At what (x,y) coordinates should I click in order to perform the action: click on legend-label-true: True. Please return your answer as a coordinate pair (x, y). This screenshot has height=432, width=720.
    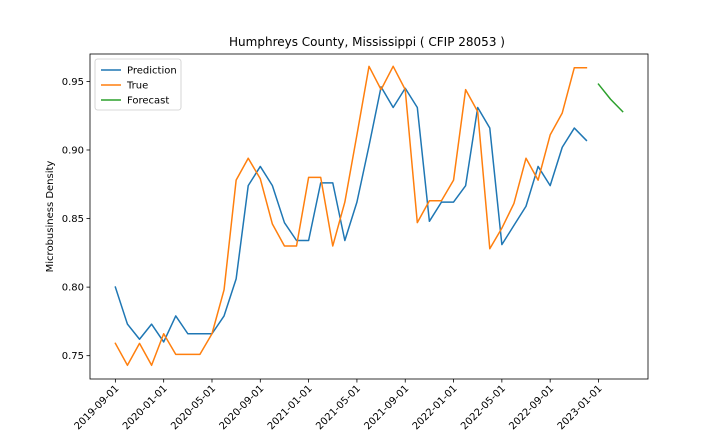
    Looking at the image, I should click on (137, 86).